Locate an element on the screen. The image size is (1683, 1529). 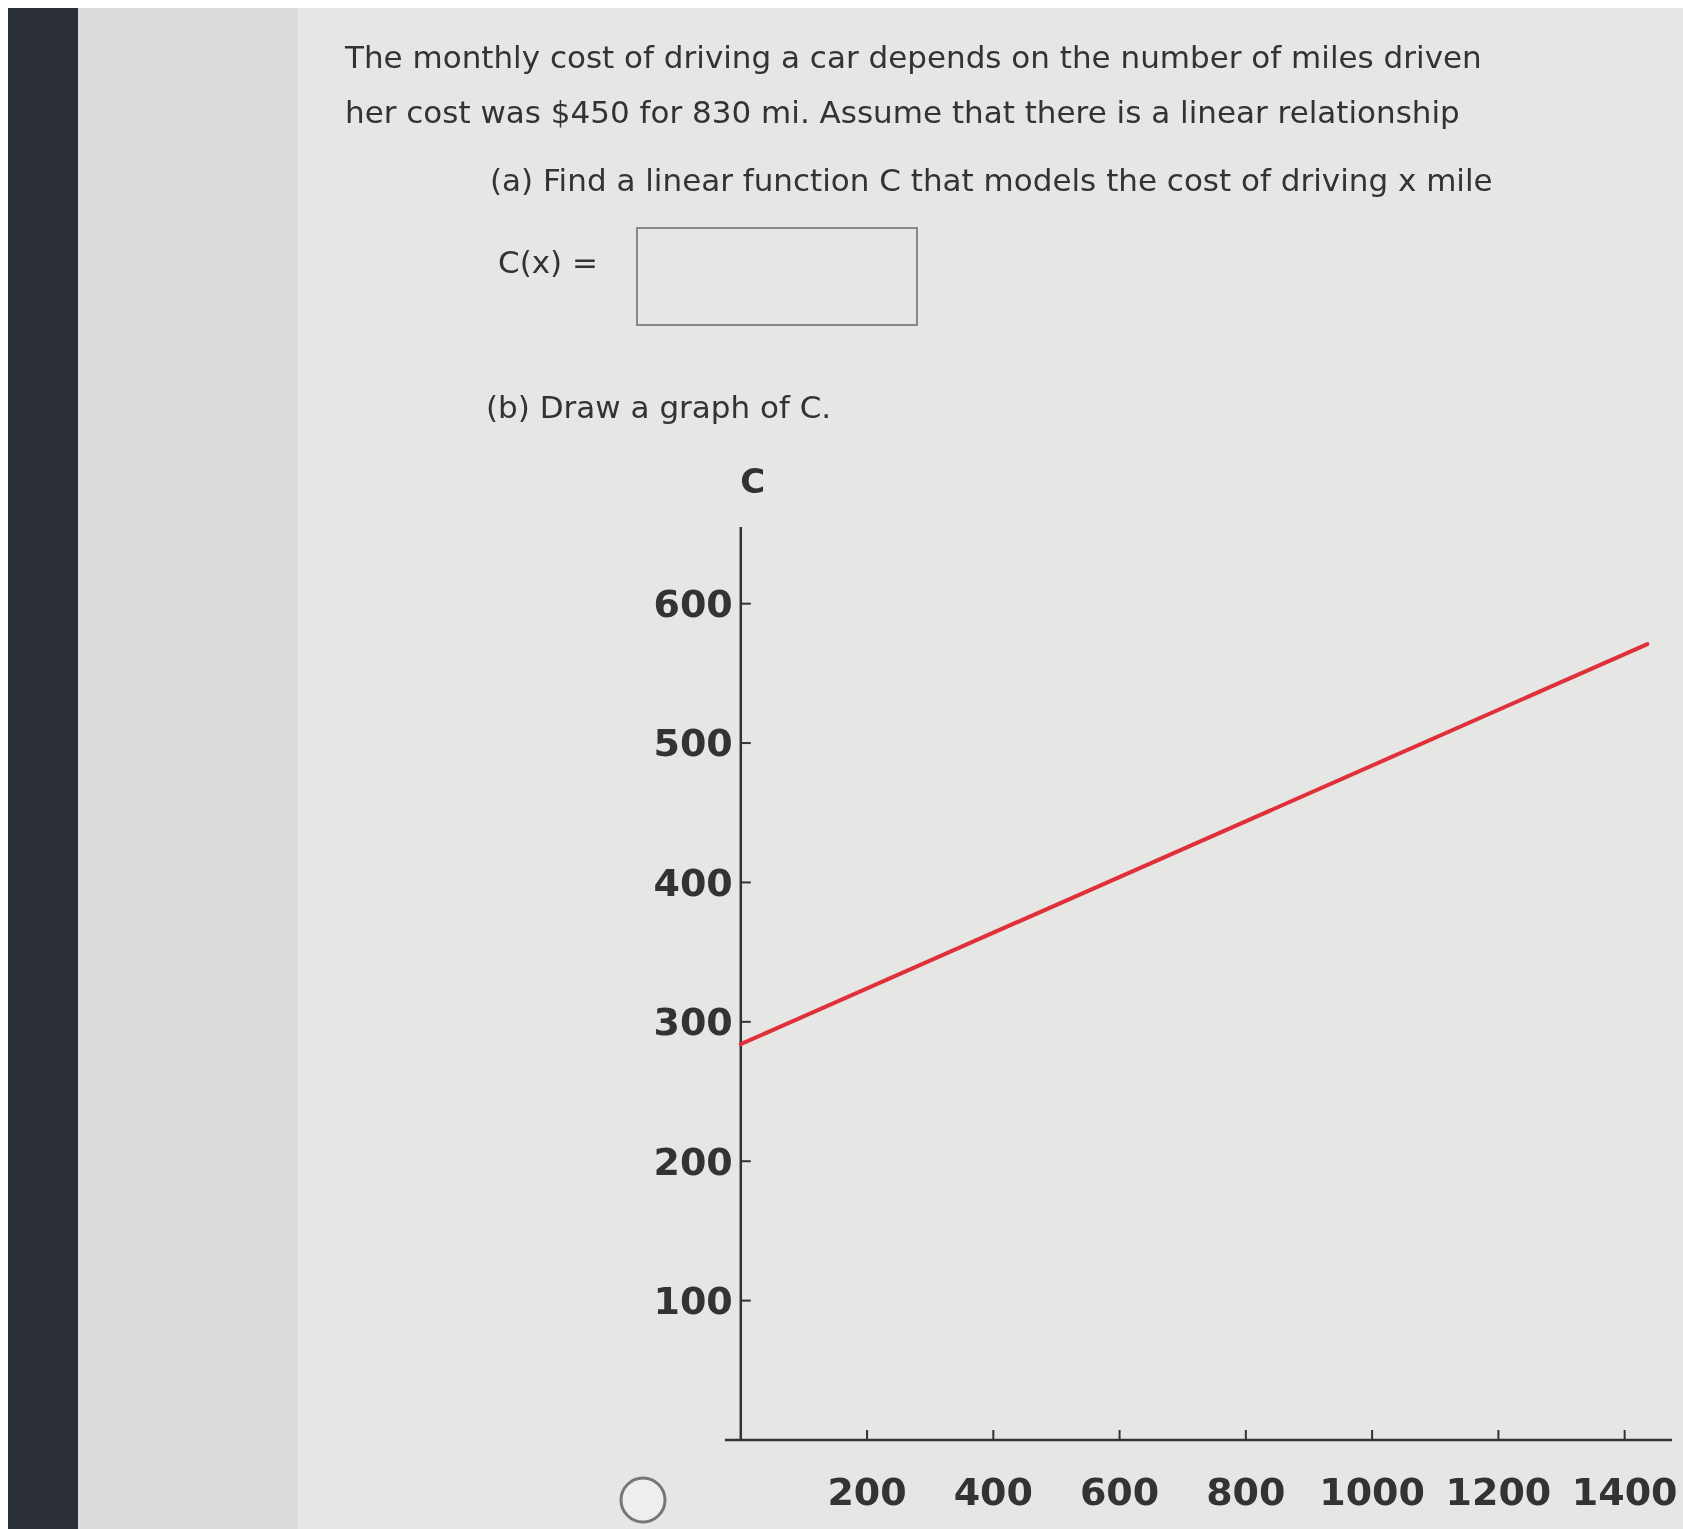
x-tick-label: 200 is located at coordinates (867, 1492).